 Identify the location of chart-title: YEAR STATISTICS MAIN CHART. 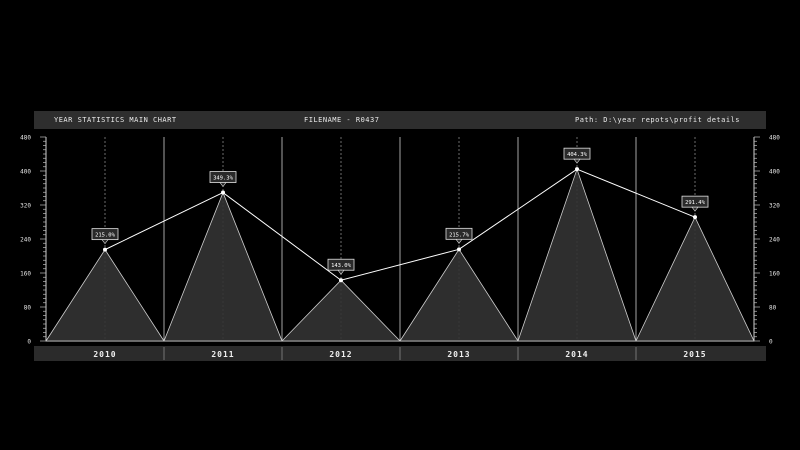
(115, 120).